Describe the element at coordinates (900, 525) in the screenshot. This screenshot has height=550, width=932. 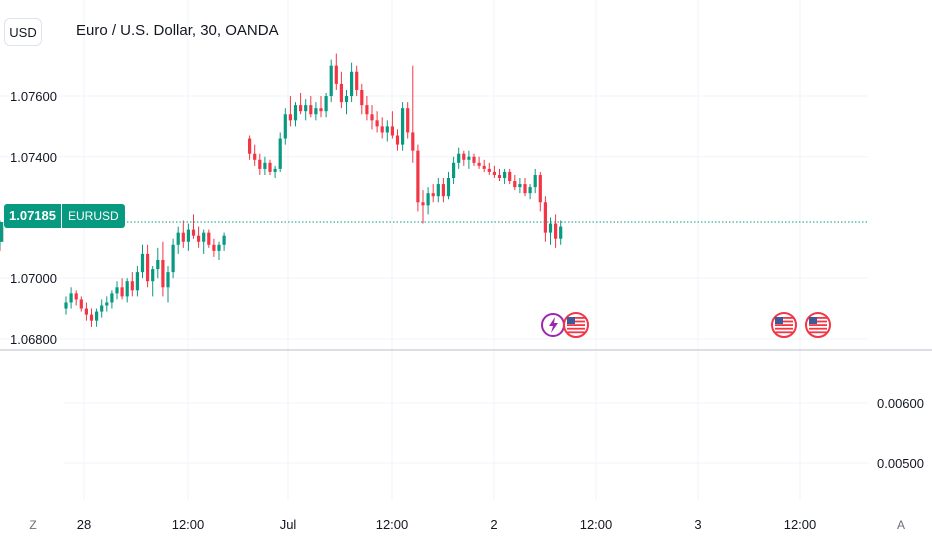
I see `auto-scale-button: A` at that location.